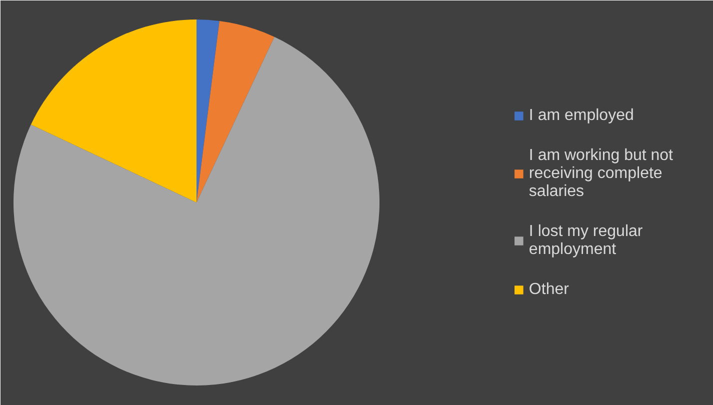 Image resolution: width=713 pixels, height=405 pixels. Describe the element at coordinates (585, 240) in the screenshot. I see `legend-label: I lost my regular employment` at that location.